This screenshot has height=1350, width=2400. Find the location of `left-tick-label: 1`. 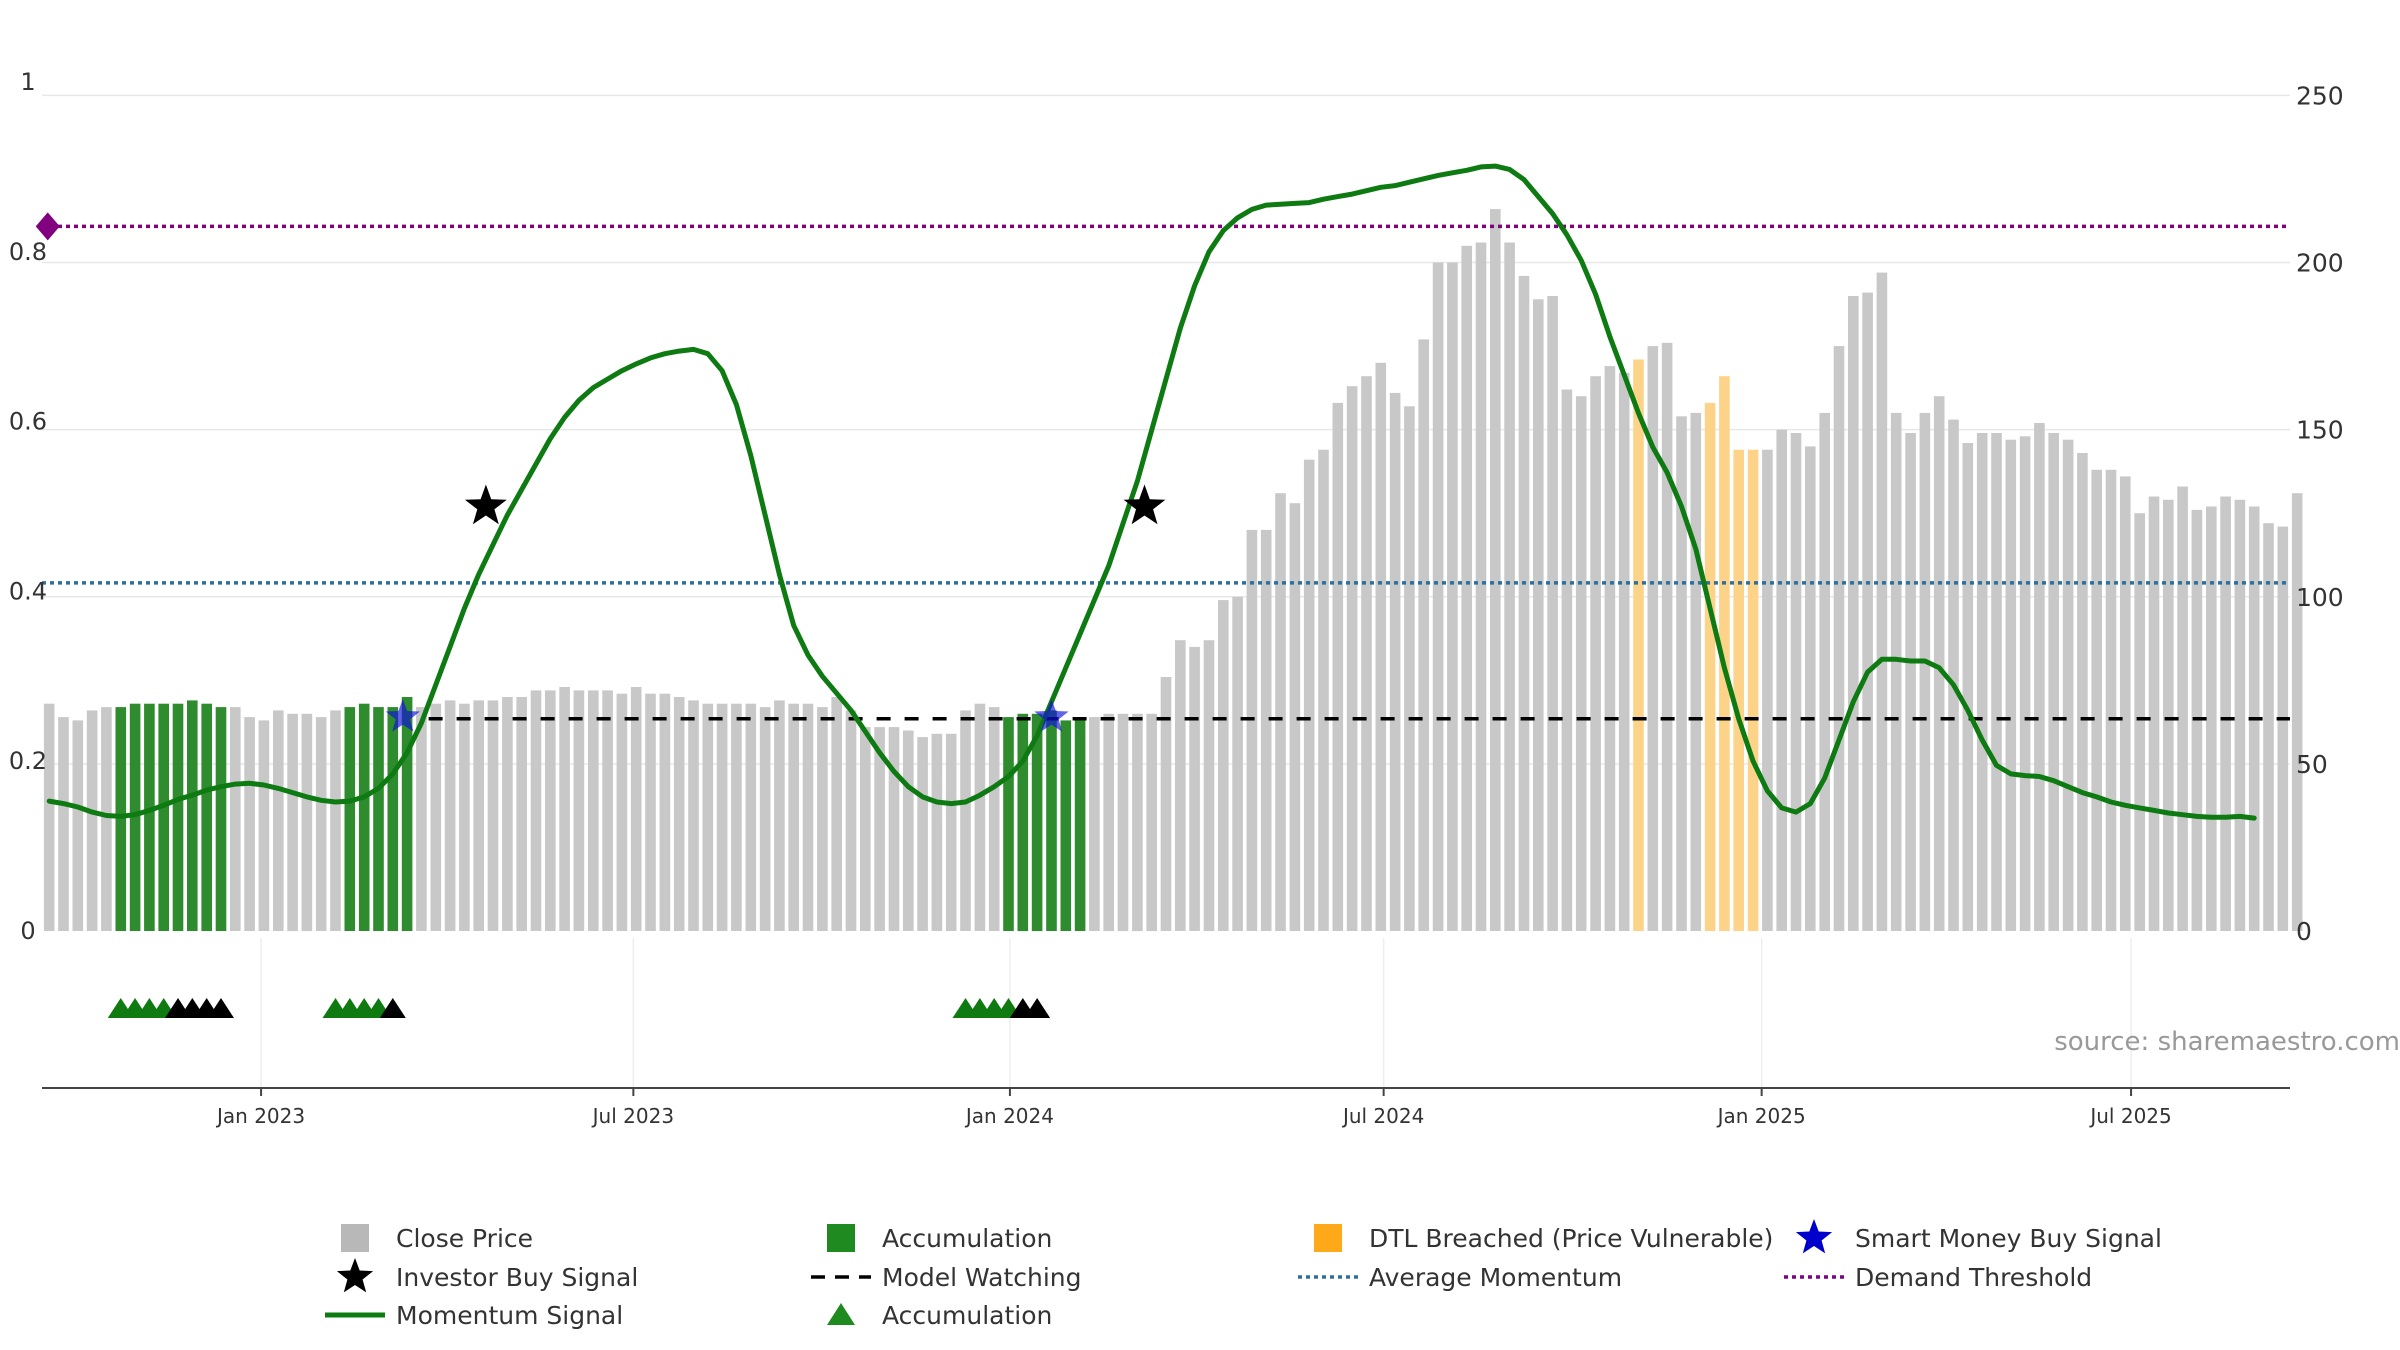

left-tick-label: 1 is located at coordinates (27, 82).